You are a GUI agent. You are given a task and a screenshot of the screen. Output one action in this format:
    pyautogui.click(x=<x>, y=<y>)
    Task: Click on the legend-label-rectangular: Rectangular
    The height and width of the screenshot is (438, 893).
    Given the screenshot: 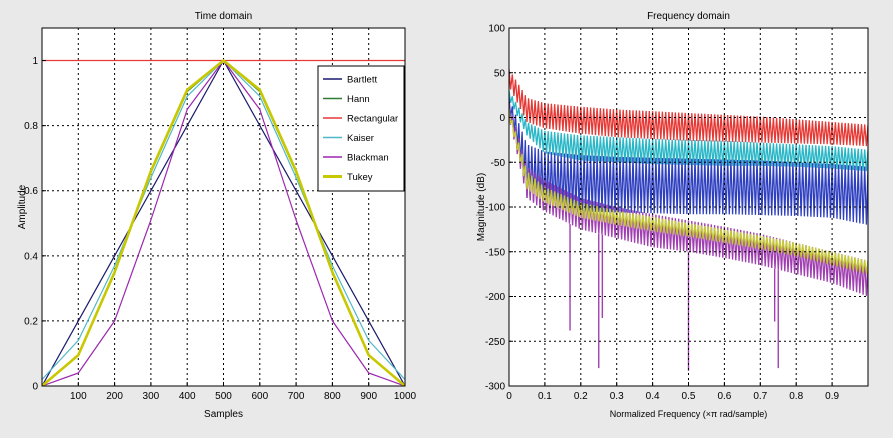 What is the action you would take?
    pyautogui.click(x=372, y=119)
    